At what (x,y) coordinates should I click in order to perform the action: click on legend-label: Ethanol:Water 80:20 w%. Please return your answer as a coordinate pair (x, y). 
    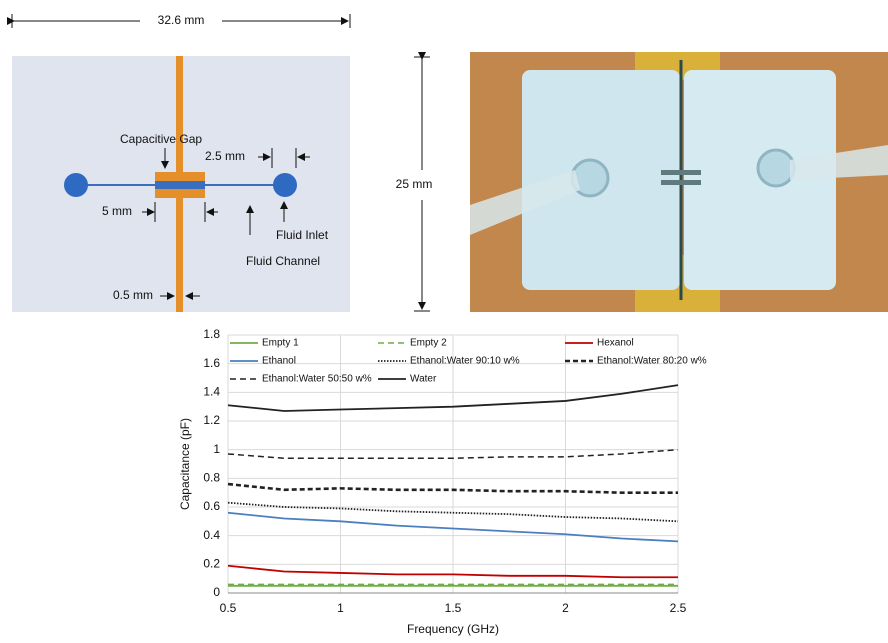
    Looking at the image, I should click on (652, 361).